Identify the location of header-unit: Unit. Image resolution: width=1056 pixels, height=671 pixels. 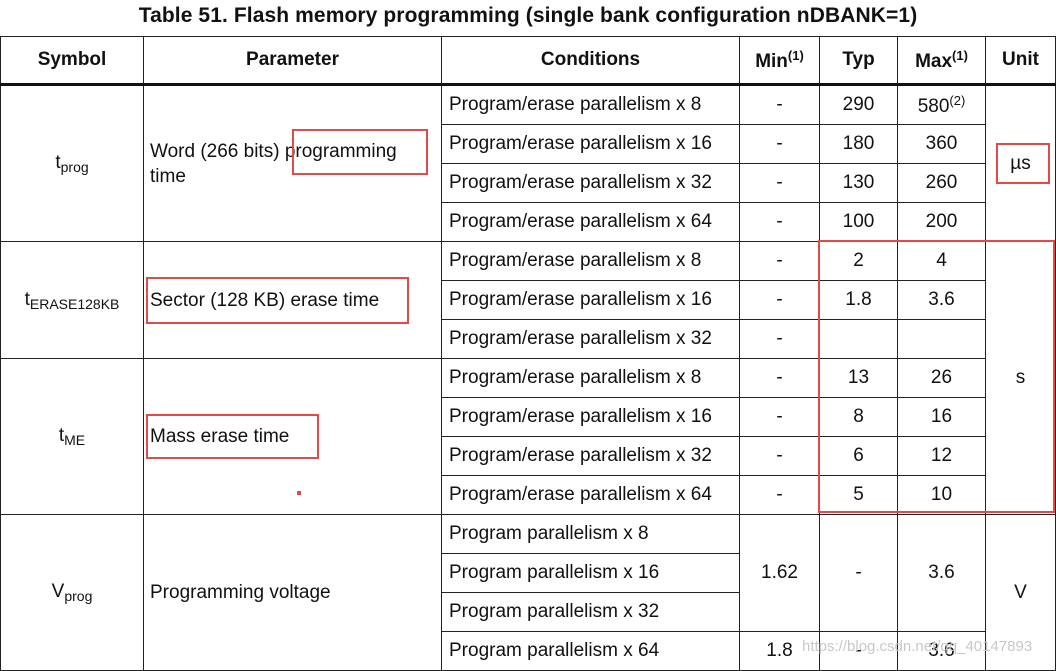
(1020, 61).